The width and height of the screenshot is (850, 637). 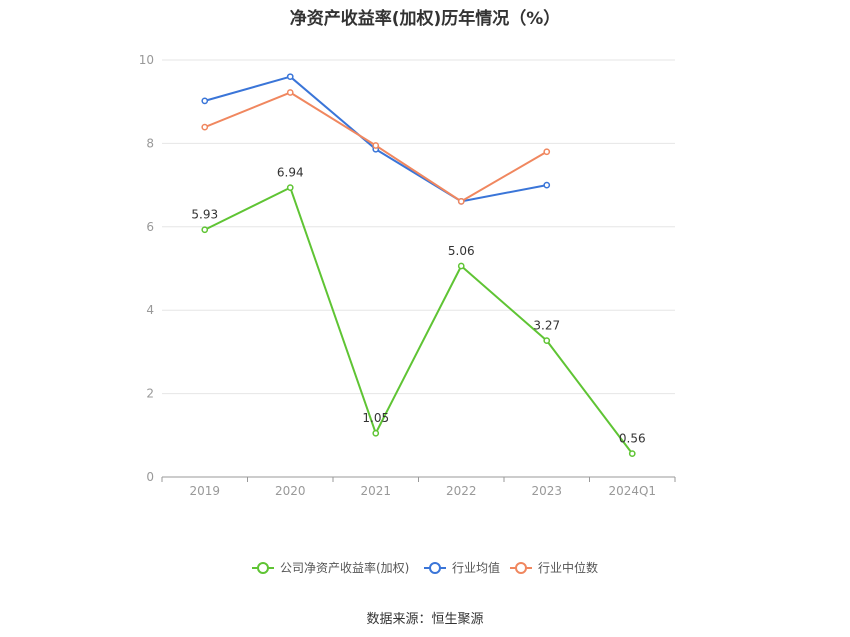 What do you see at coordinates (150, 227) in the screenshot?
I see `y-tick-label-6: 6` at bounding box center [150, 227].